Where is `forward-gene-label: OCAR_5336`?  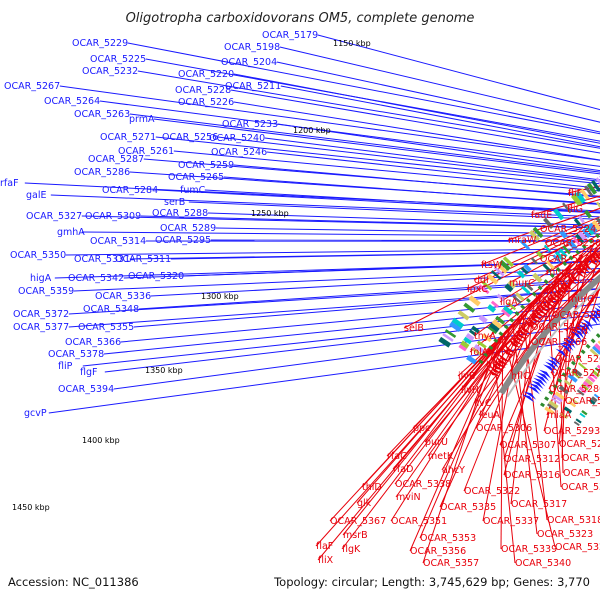
forward-gene-label: OCAR_5336 is located at coordinates (123, 296).